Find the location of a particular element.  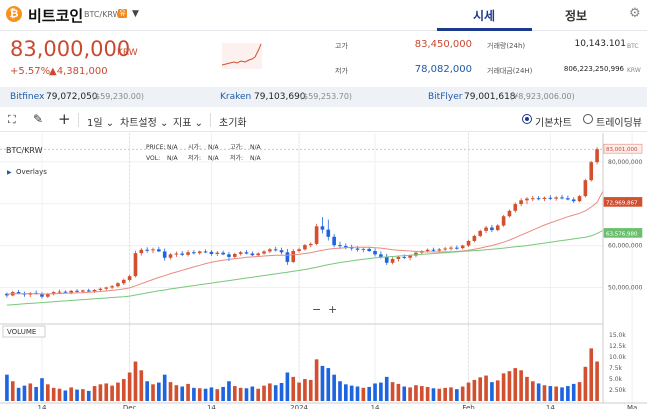

zoom-in-button: + is located at coordinates (332, 309).